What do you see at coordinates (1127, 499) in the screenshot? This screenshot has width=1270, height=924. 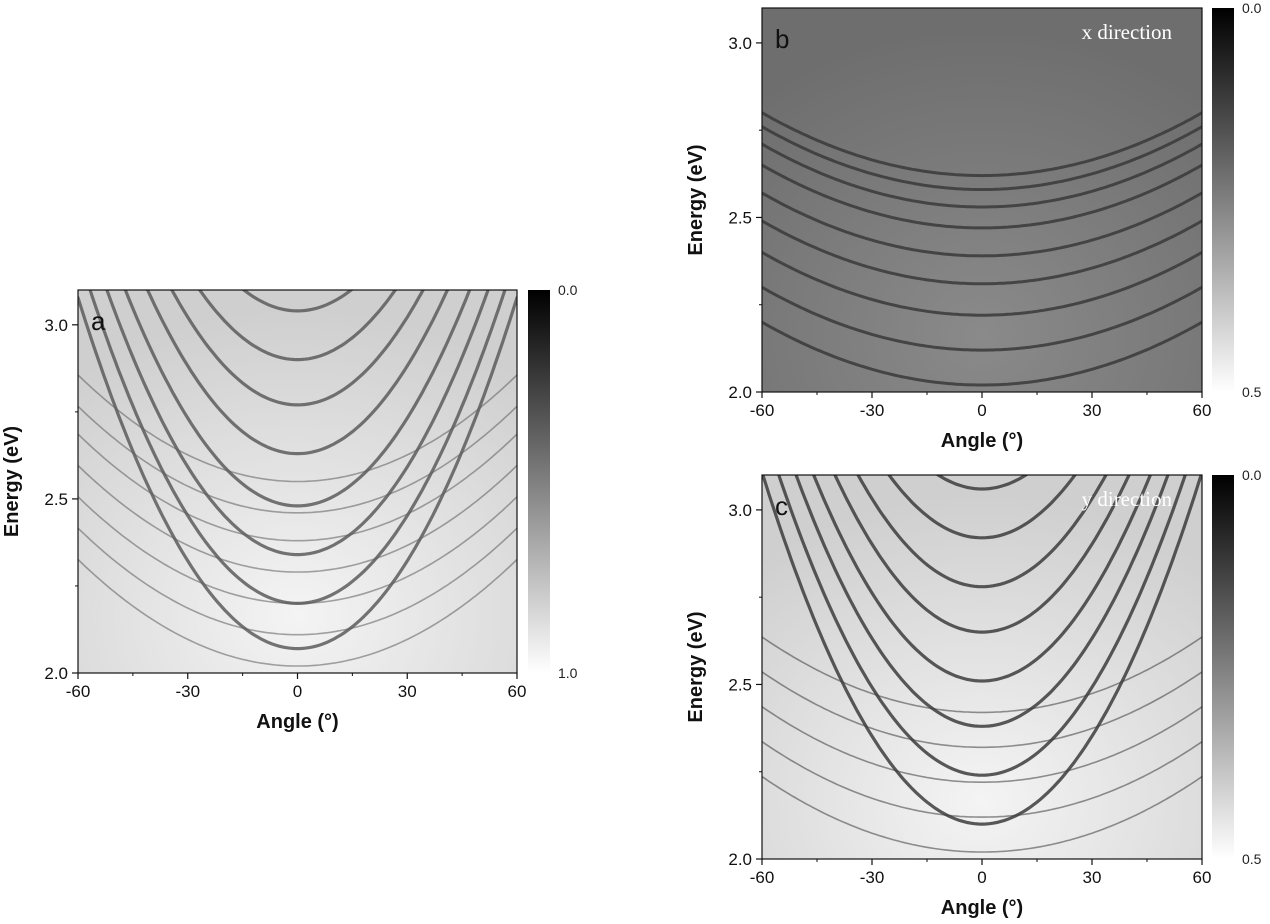 I see `direction-label: y direction` at bounding box center [1127, 499].